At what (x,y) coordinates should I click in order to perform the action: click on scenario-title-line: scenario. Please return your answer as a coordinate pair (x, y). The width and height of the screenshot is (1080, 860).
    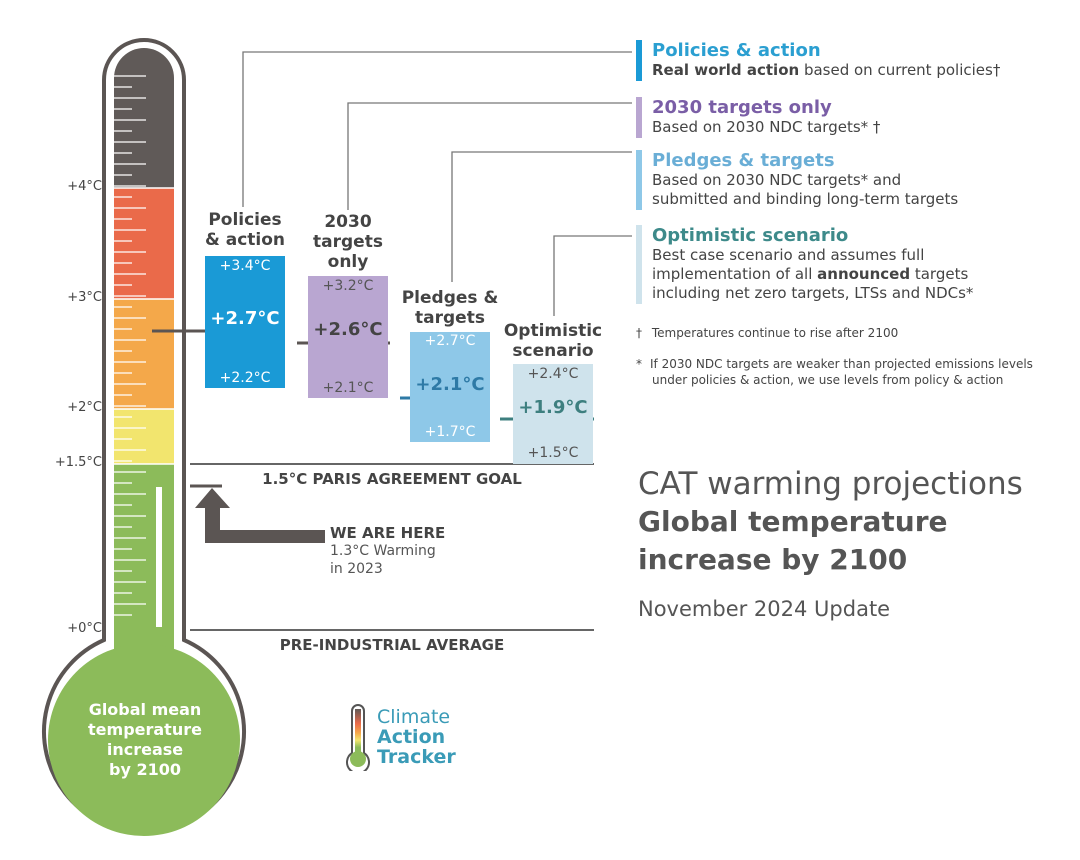
    Looking at the image, I should click on (553, 351).